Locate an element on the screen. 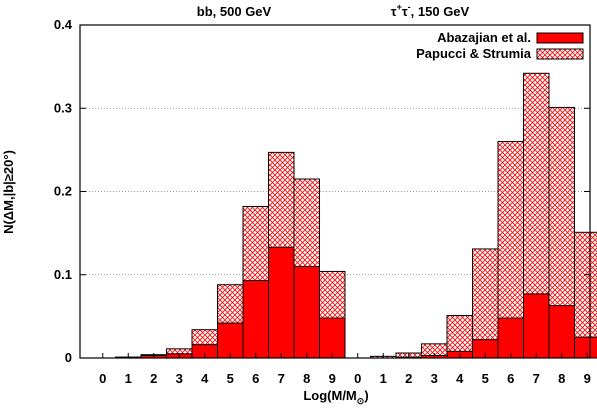 This screenshot has height=410, width=597. y-tick-label: 0.2 is located at coordinates (63, 191).